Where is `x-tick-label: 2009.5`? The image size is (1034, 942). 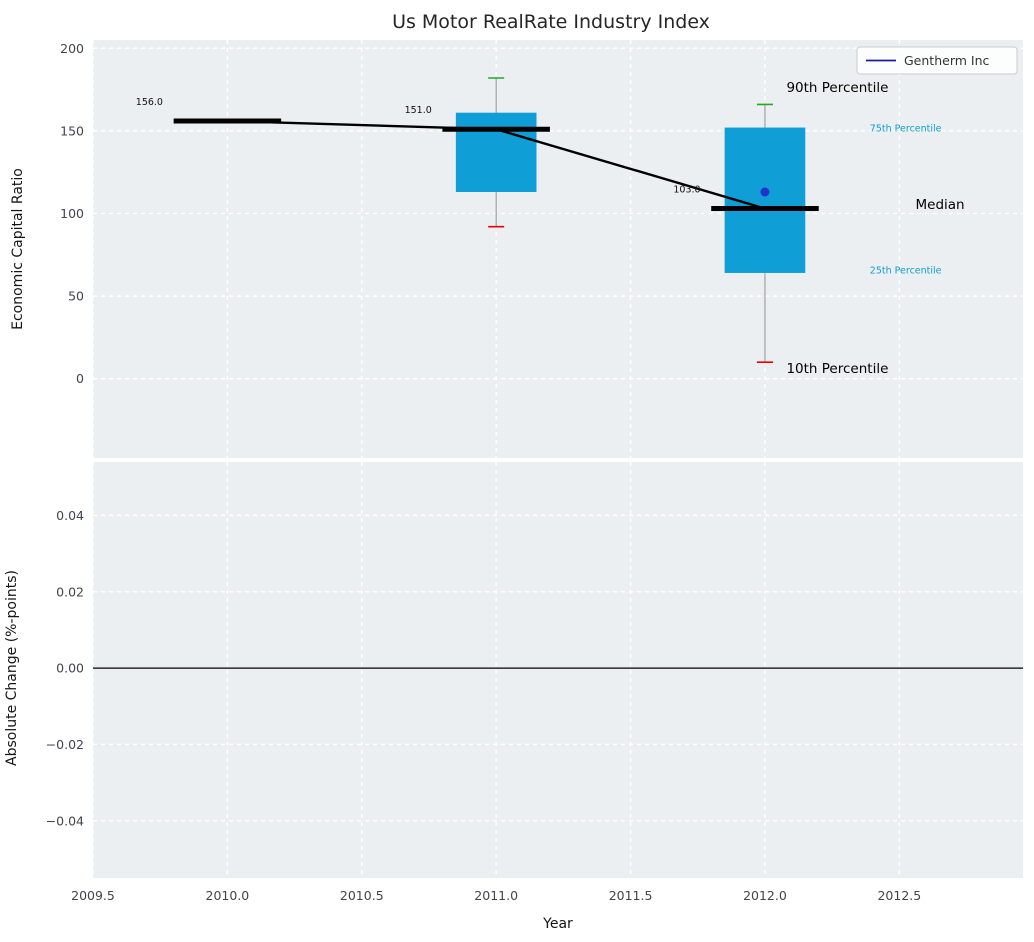 x-tick-label: 2009.5 is located at coordinates (93, 895).